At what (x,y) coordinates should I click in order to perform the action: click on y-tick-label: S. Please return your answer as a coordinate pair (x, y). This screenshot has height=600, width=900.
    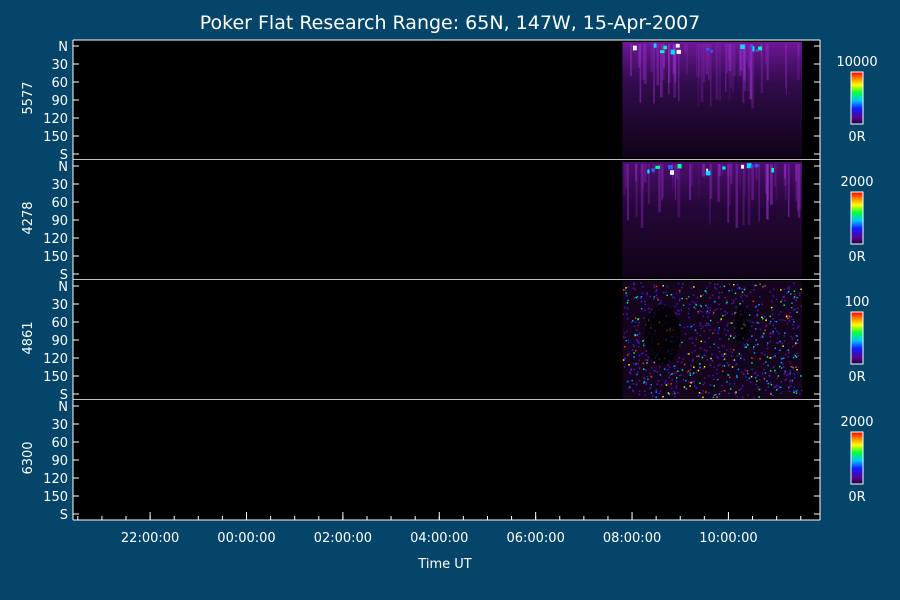
    Looking at the image, I should click on (64, 155).